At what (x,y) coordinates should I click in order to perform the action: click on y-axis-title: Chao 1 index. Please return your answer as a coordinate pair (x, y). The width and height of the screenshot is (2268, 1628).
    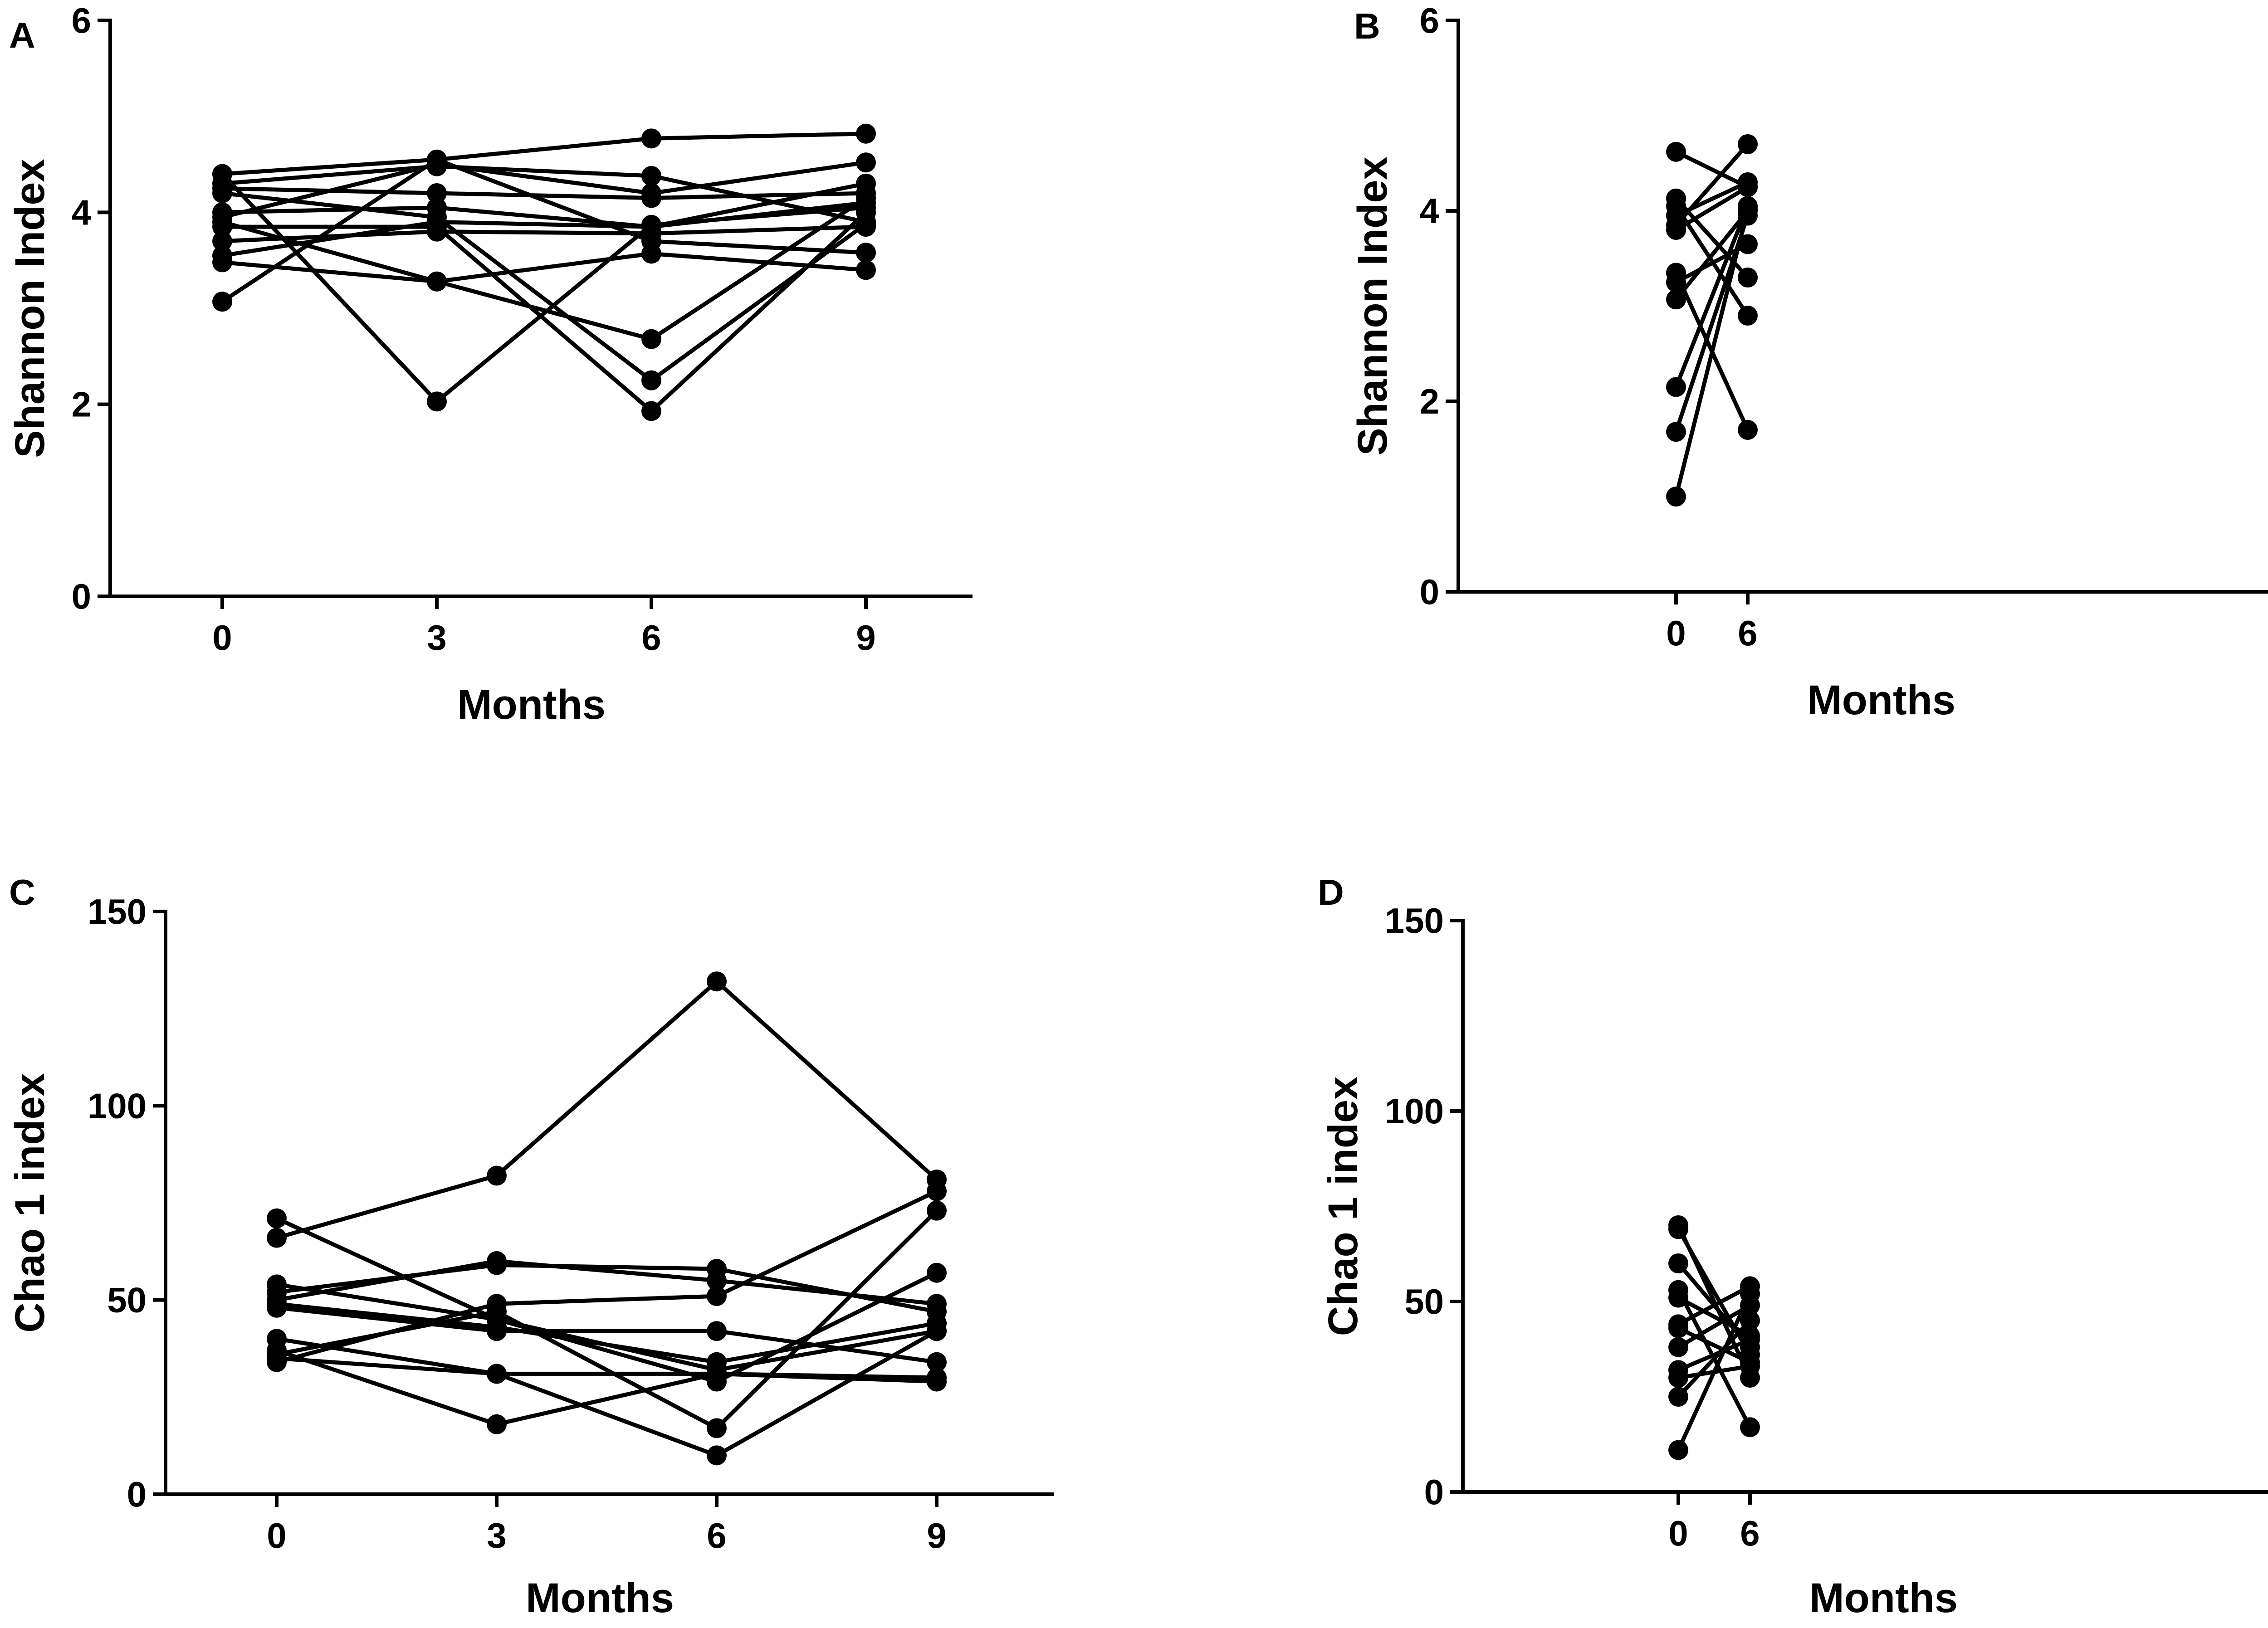
    Looking at the image, I should click on (30, 1203).